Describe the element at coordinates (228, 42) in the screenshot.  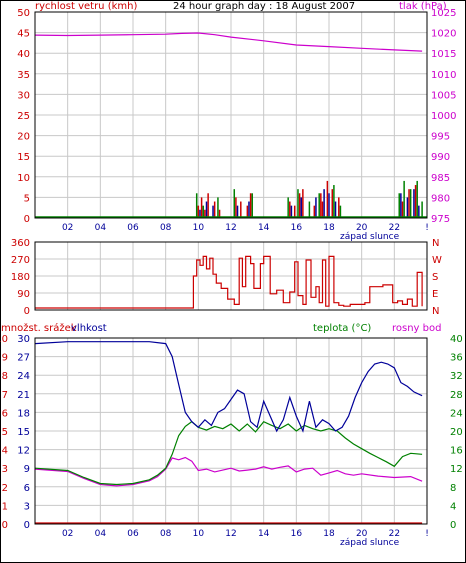
I see `pressure-line` at that location.